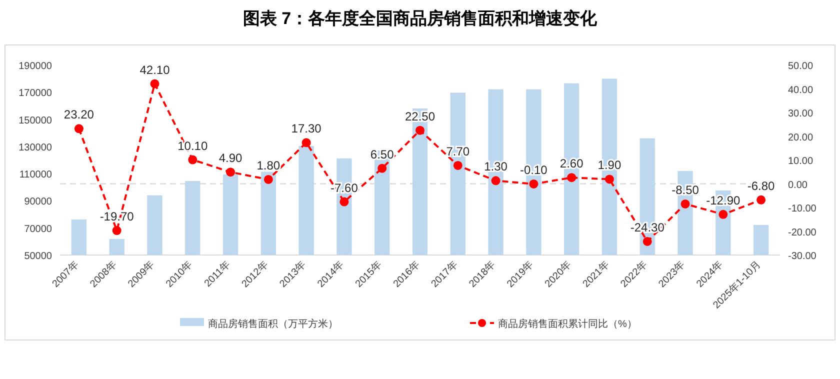 This screenshot has height=379, width=840. Describe the element at coordinates (534, 169) in the screenshot. I see `data-label: -0.10` at that location.